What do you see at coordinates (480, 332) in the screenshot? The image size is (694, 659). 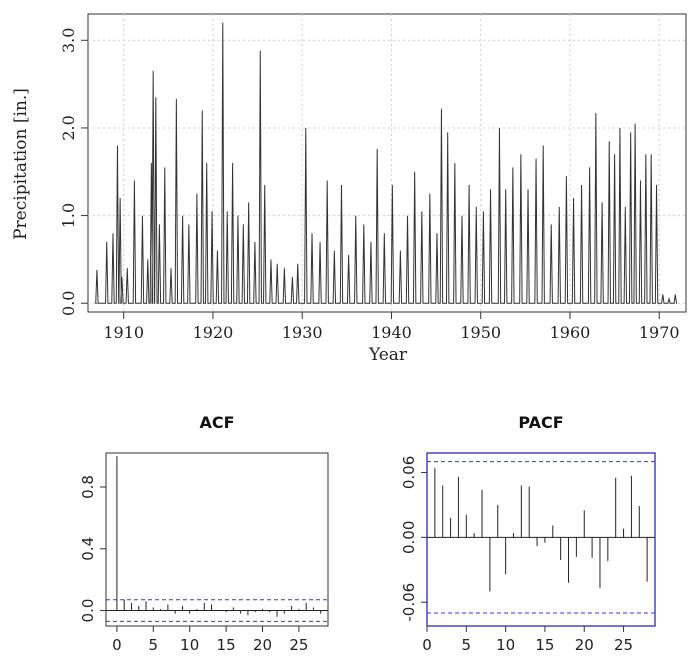 I see `top-x-tick-label: 1950` at bounding box center [480, 332].